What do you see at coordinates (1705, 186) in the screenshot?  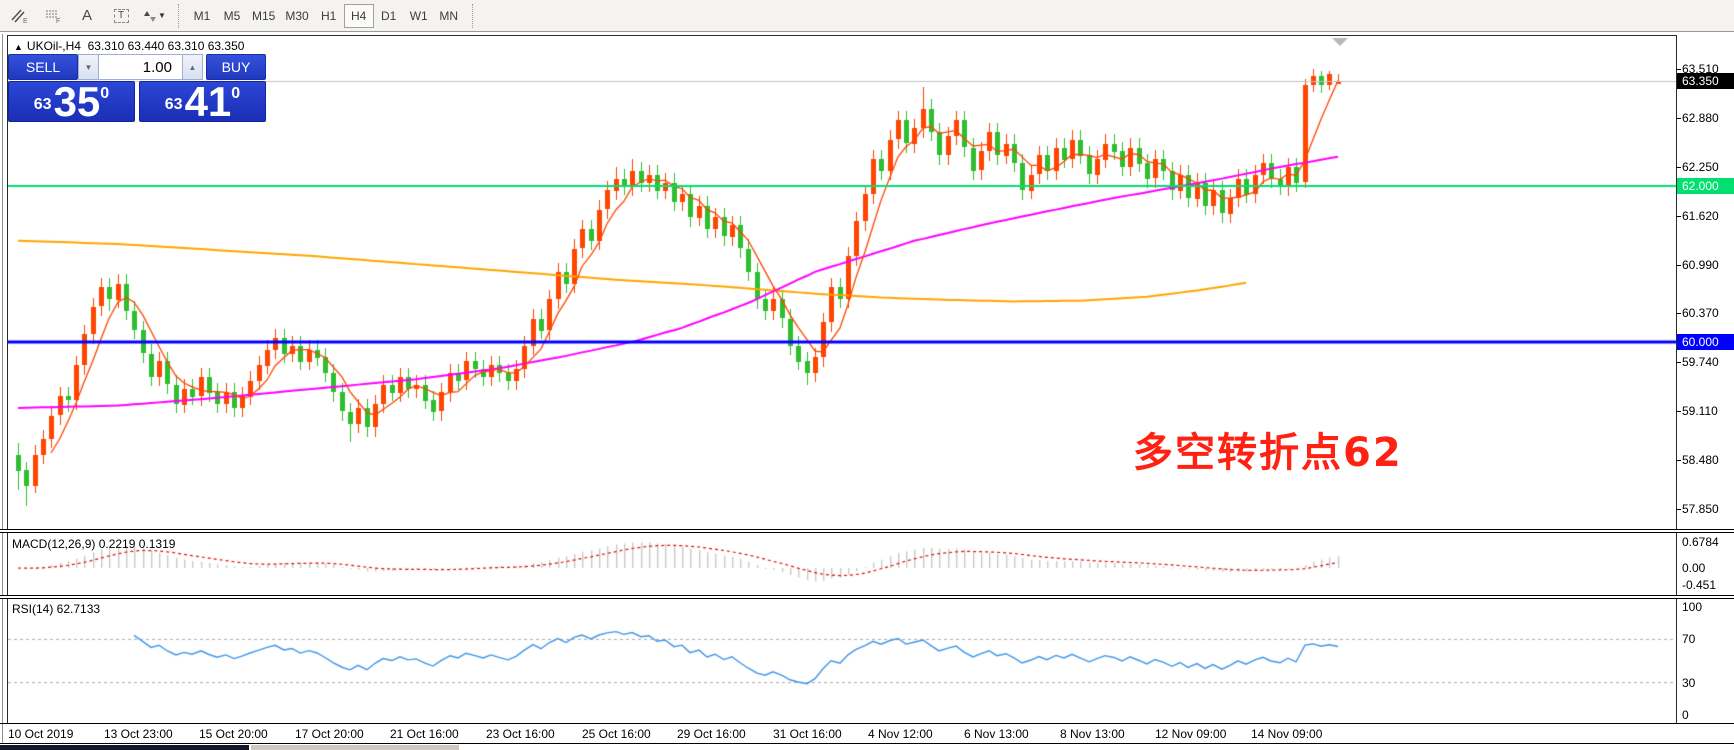 I see `green-level-badge: 62.000` at bounding box center [1705, 186].